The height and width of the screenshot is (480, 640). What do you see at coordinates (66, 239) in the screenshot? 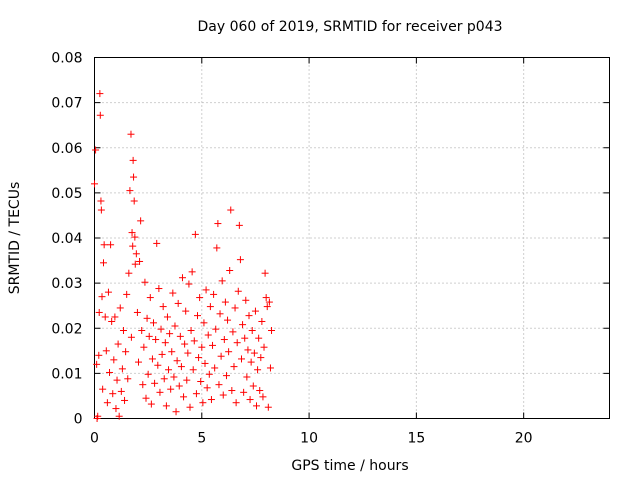
I see `y-tick-label: 0.04` at bounding box center [66, 239].